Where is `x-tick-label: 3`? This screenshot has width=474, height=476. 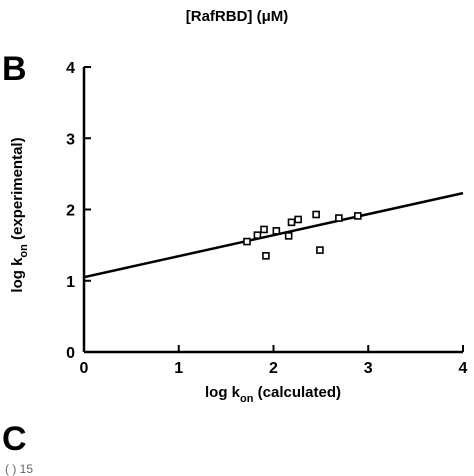 x-tick-label: 3 is located at coordinates (368, 368).